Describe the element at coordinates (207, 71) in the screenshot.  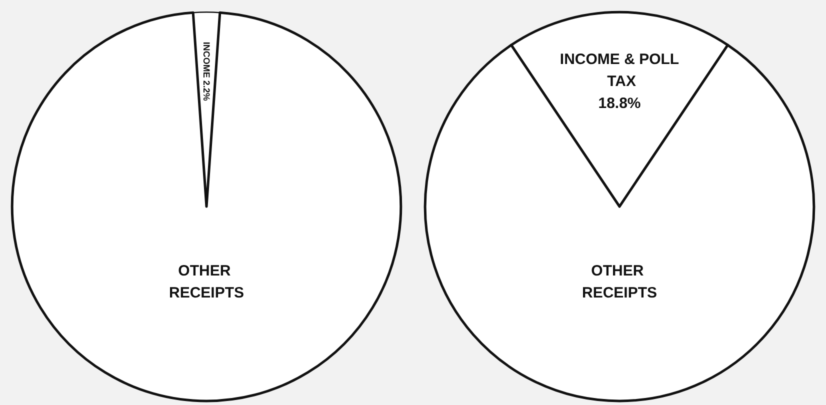
I see `slice-label: INCOME 2.2%` at that location.